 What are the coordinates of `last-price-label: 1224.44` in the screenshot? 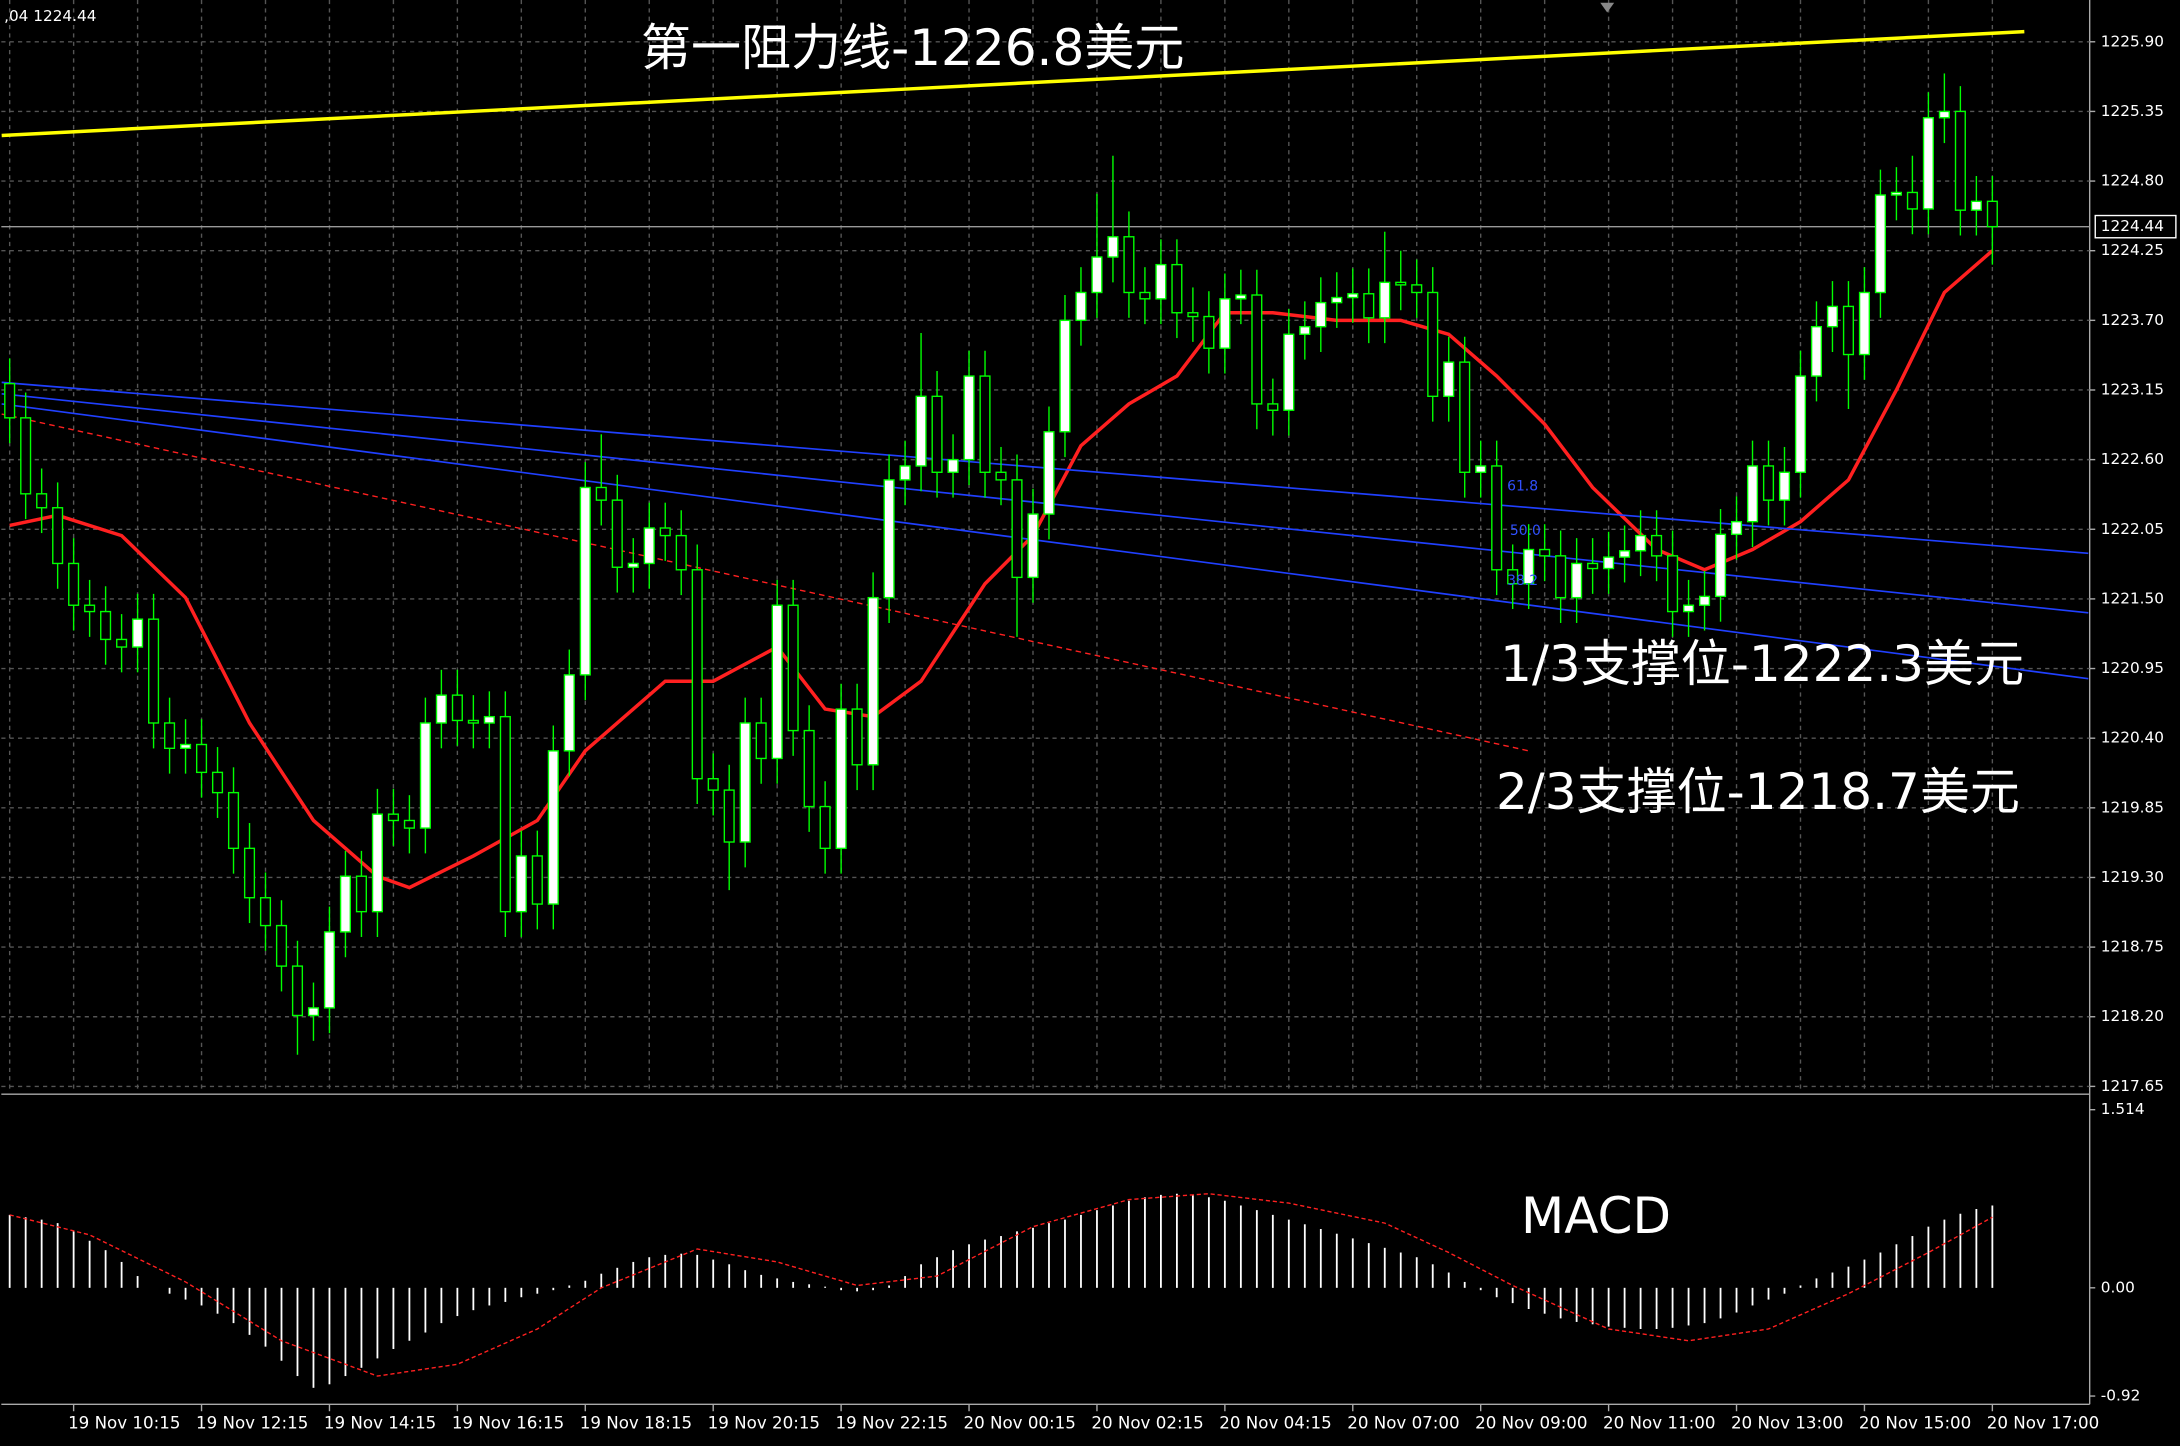 It's located at (2132, 226).